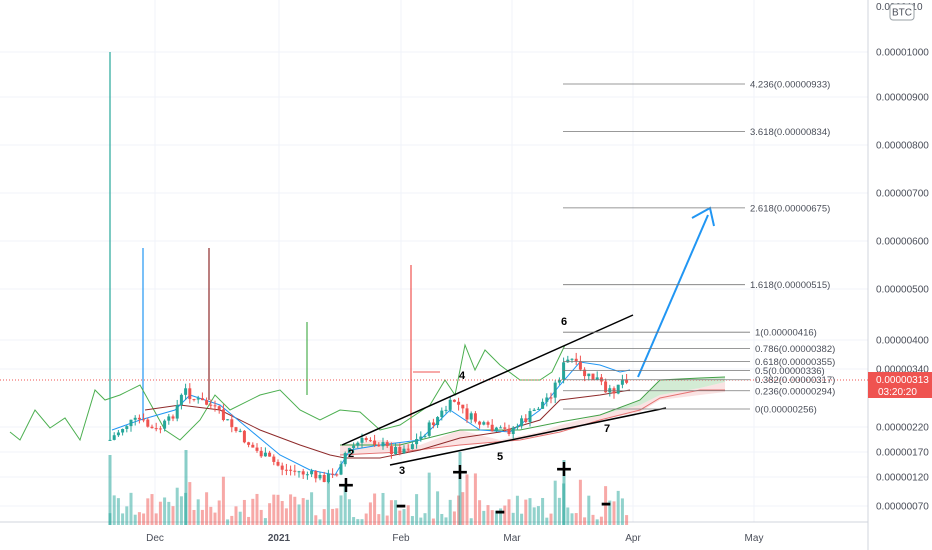 This screenshot has width=932, height=550. Describe the element at coordinates (454, 538) in the screenshot. I see `time-axis: Dec 2021 Feb Mar Apr May` at that location.